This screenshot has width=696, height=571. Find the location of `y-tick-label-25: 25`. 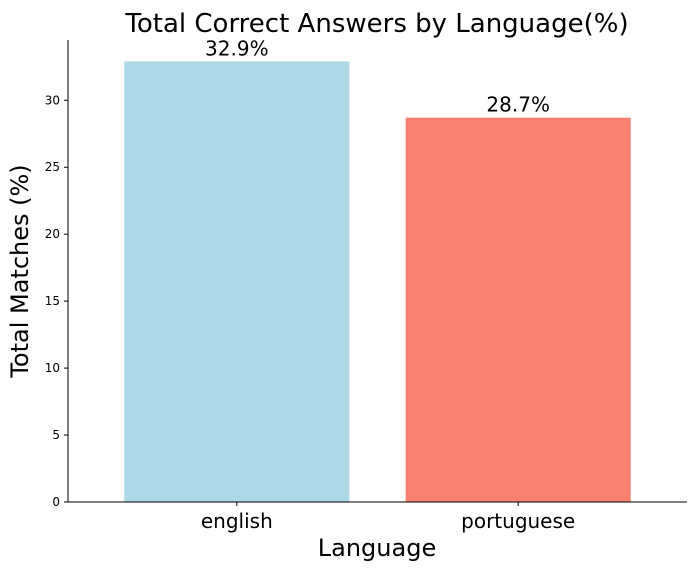

y-tick-label-25: 25 is located at coordinates (52, 167).